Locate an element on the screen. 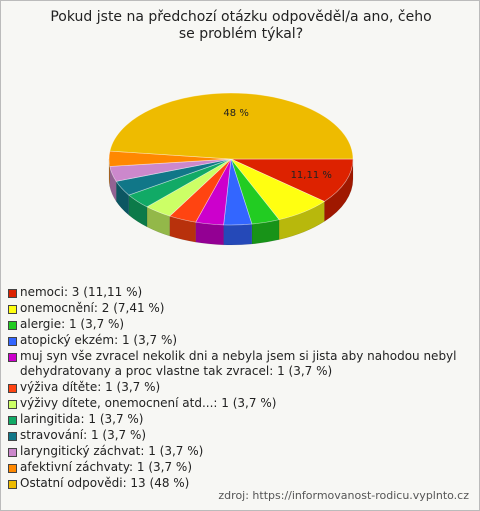  legend-label: nemoci: 3 (11,11 %) is located at coordinates (81, 292).